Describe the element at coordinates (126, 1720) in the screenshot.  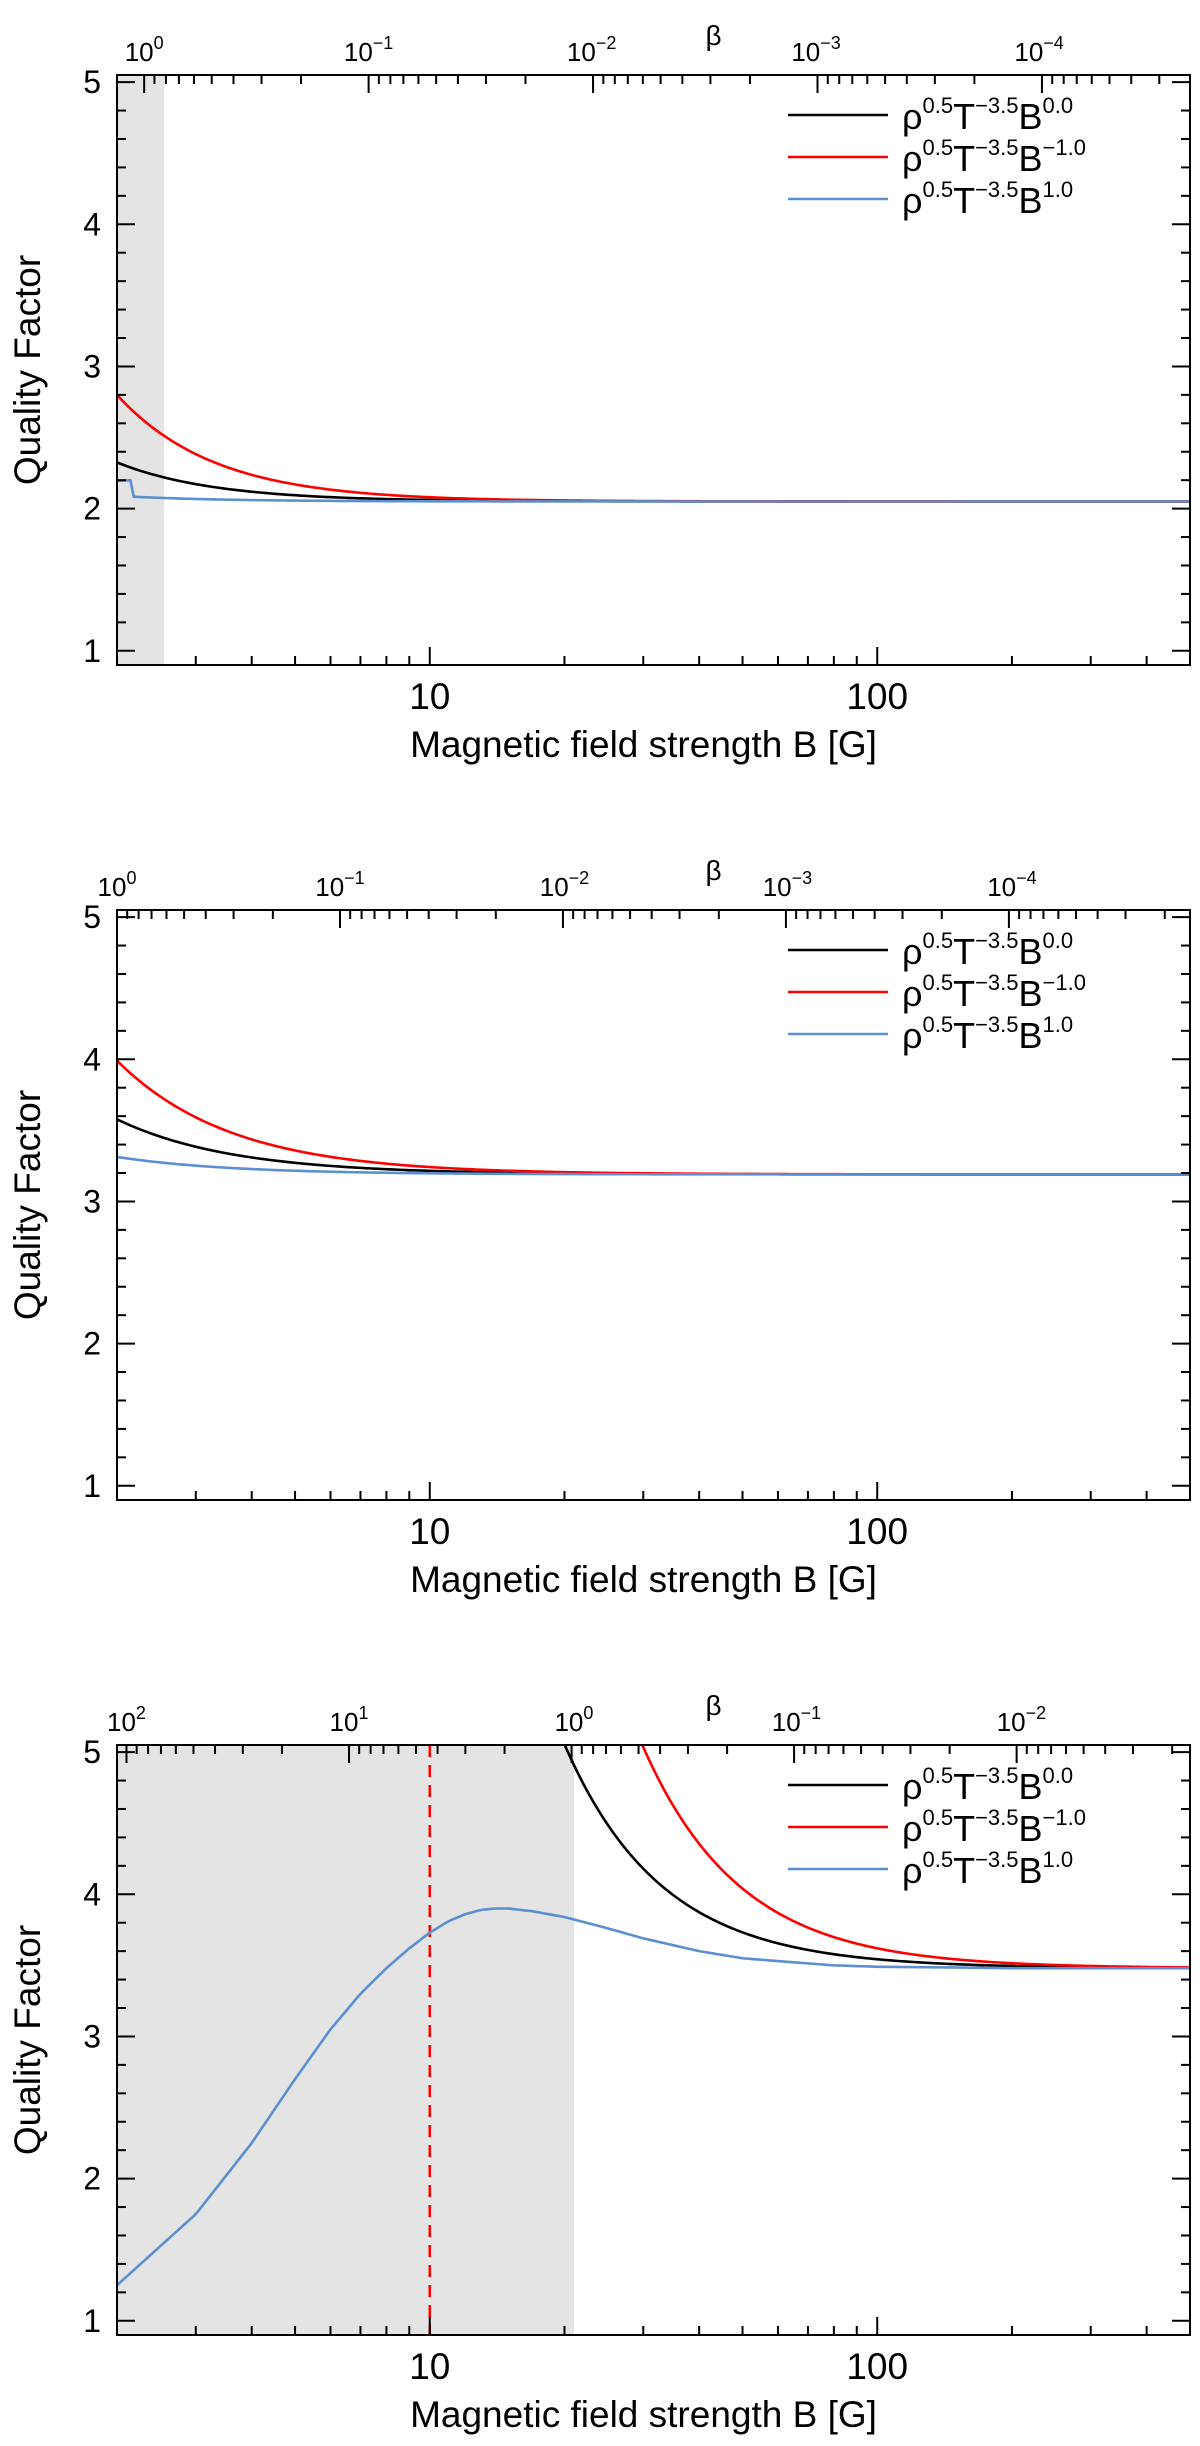
I see `beta-tick-label: 10²` at that location.